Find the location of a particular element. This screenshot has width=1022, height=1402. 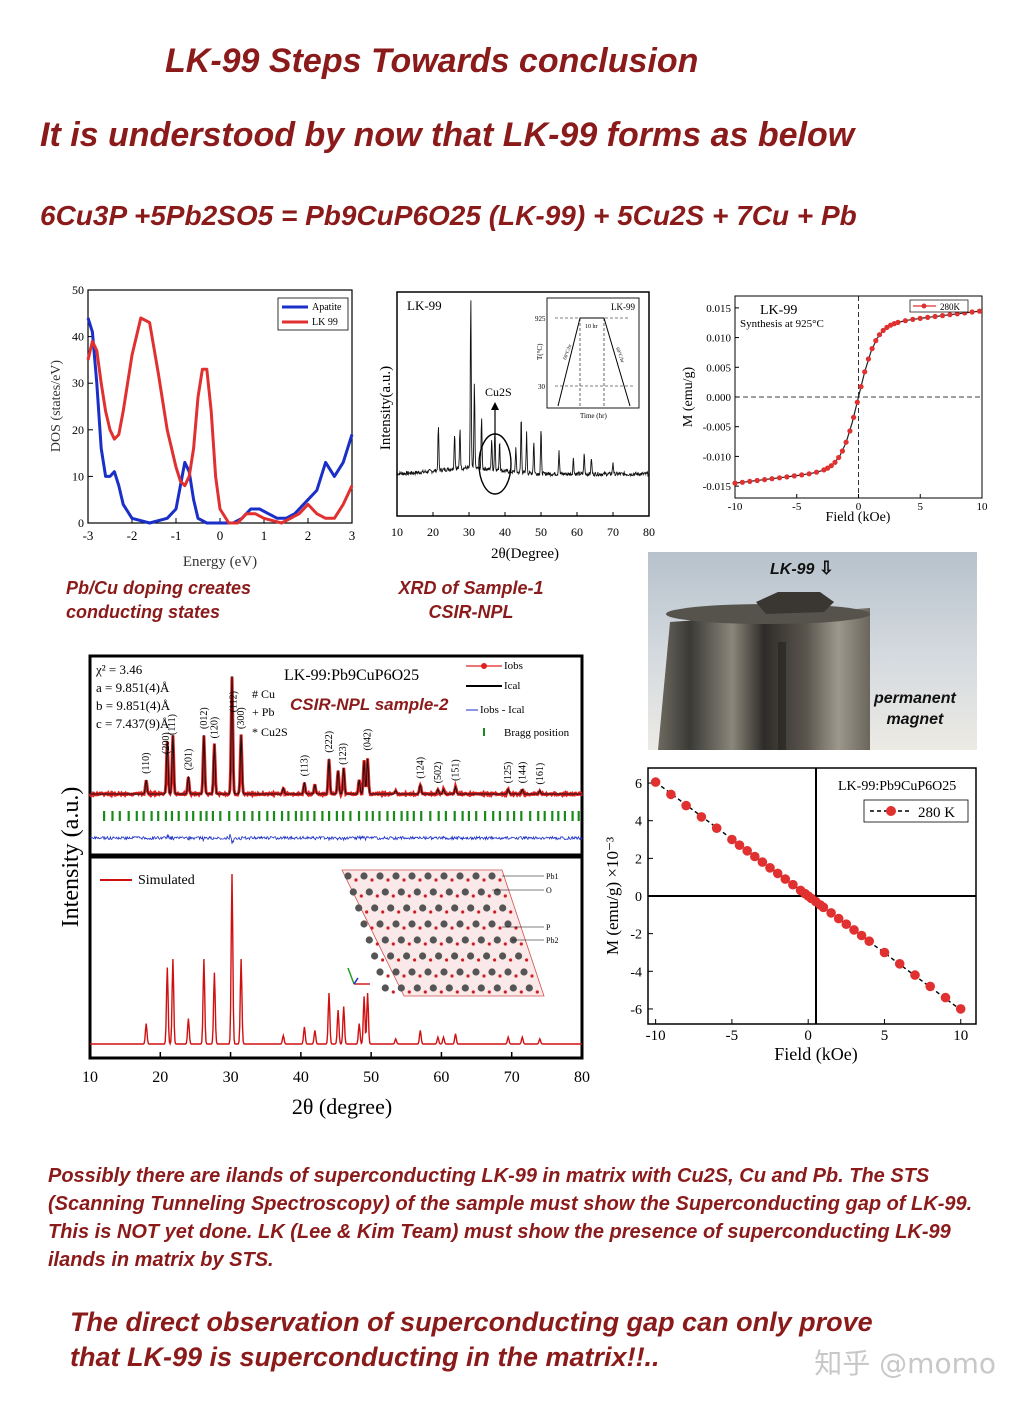

xrd2-hkl-label: (502) is located at coordinates (438, 773).